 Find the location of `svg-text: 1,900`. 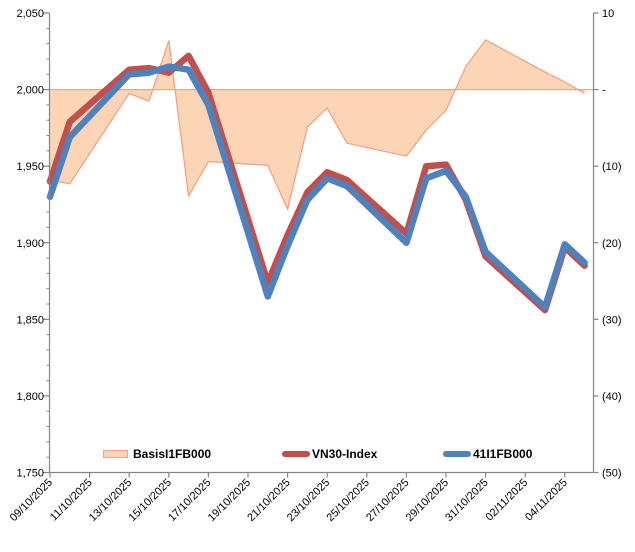

svg-text: 1,900 is located at coordinates (30, 244).